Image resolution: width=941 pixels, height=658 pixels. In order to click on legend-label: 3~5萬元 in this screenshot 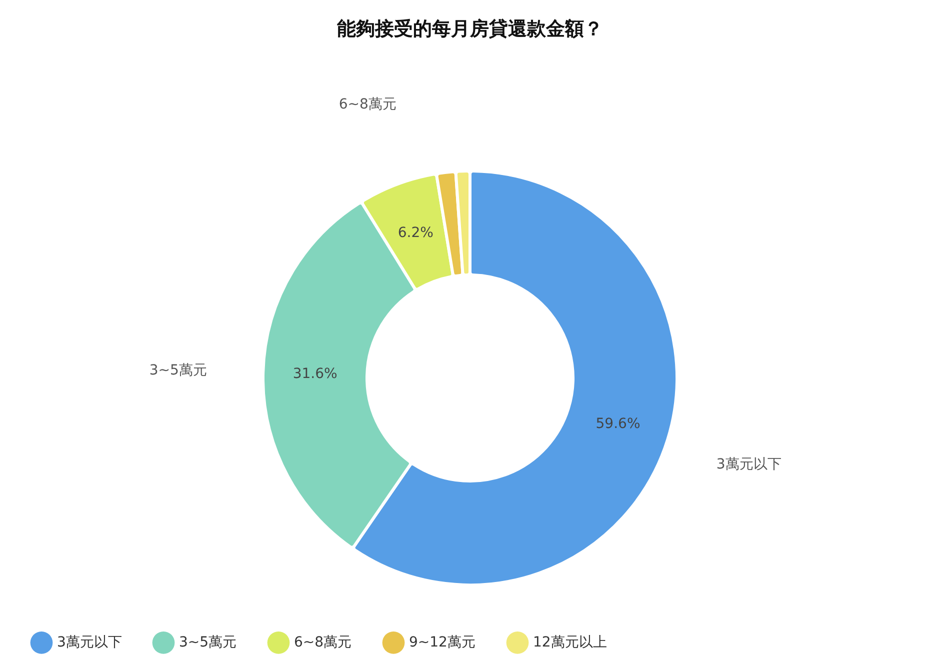, I will do `click(208, 642)`.